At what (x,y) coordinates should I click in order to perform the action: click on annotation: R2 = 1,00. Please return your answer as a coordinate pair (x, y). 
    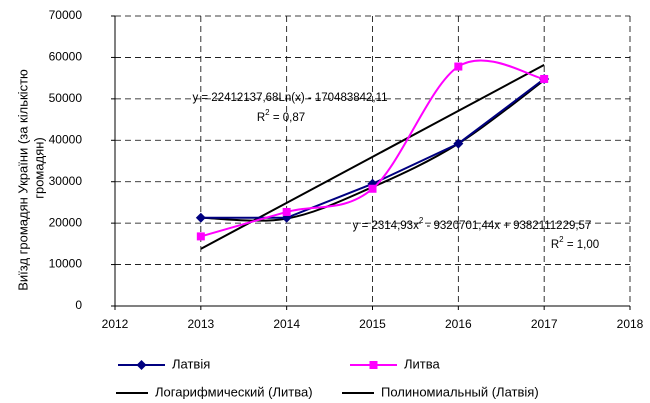
    Looking at the image, I should click on (575, 243).